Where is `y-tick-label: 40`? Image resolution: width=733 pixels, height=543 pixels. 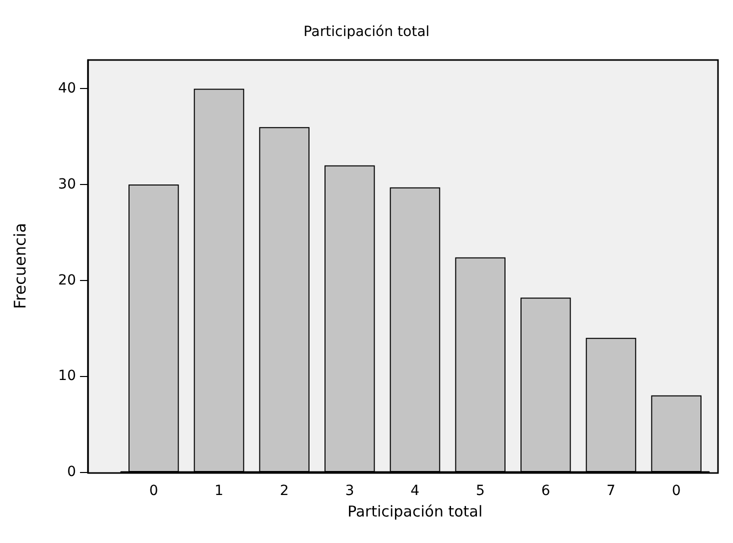 y-tick-label: 40 is located at coordinates (67, 88).